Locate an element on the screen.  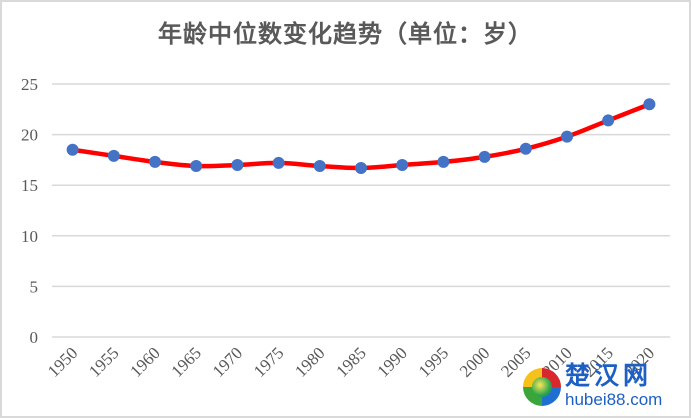
watermark: 楚汉网 hubei88.com is located at coordinates (603, 387).